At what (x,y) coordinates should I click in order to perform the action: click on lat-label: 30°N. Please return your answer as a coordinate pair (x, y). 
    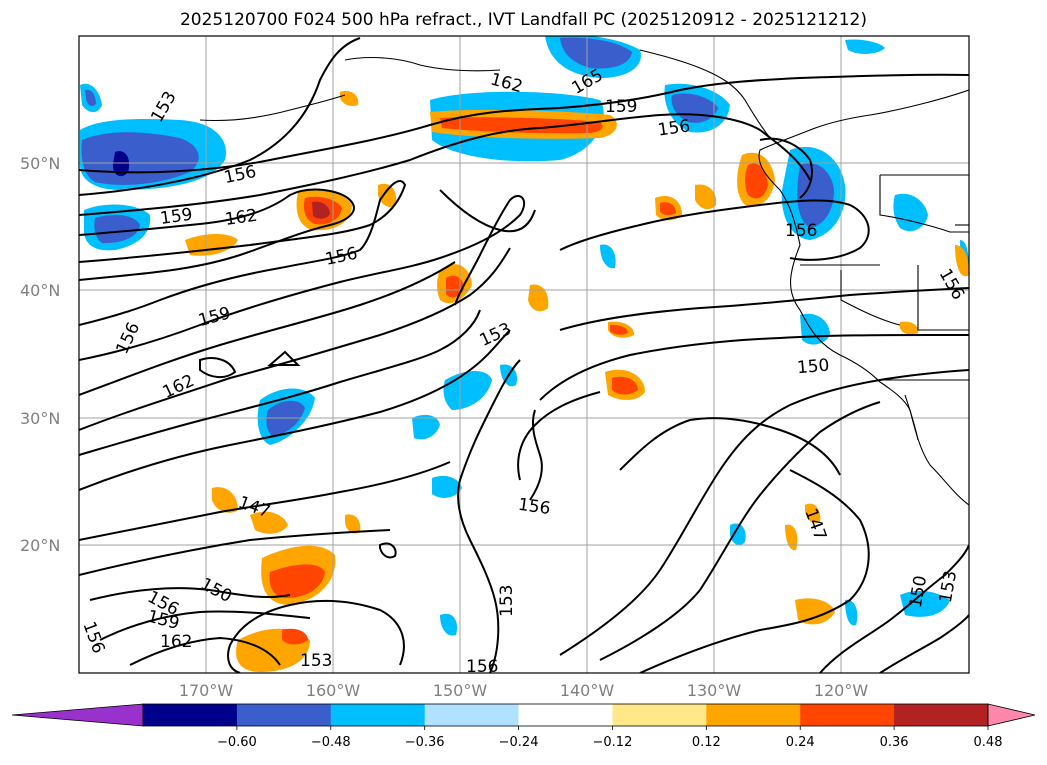
    Looking at the image, I should click on (40, 418).